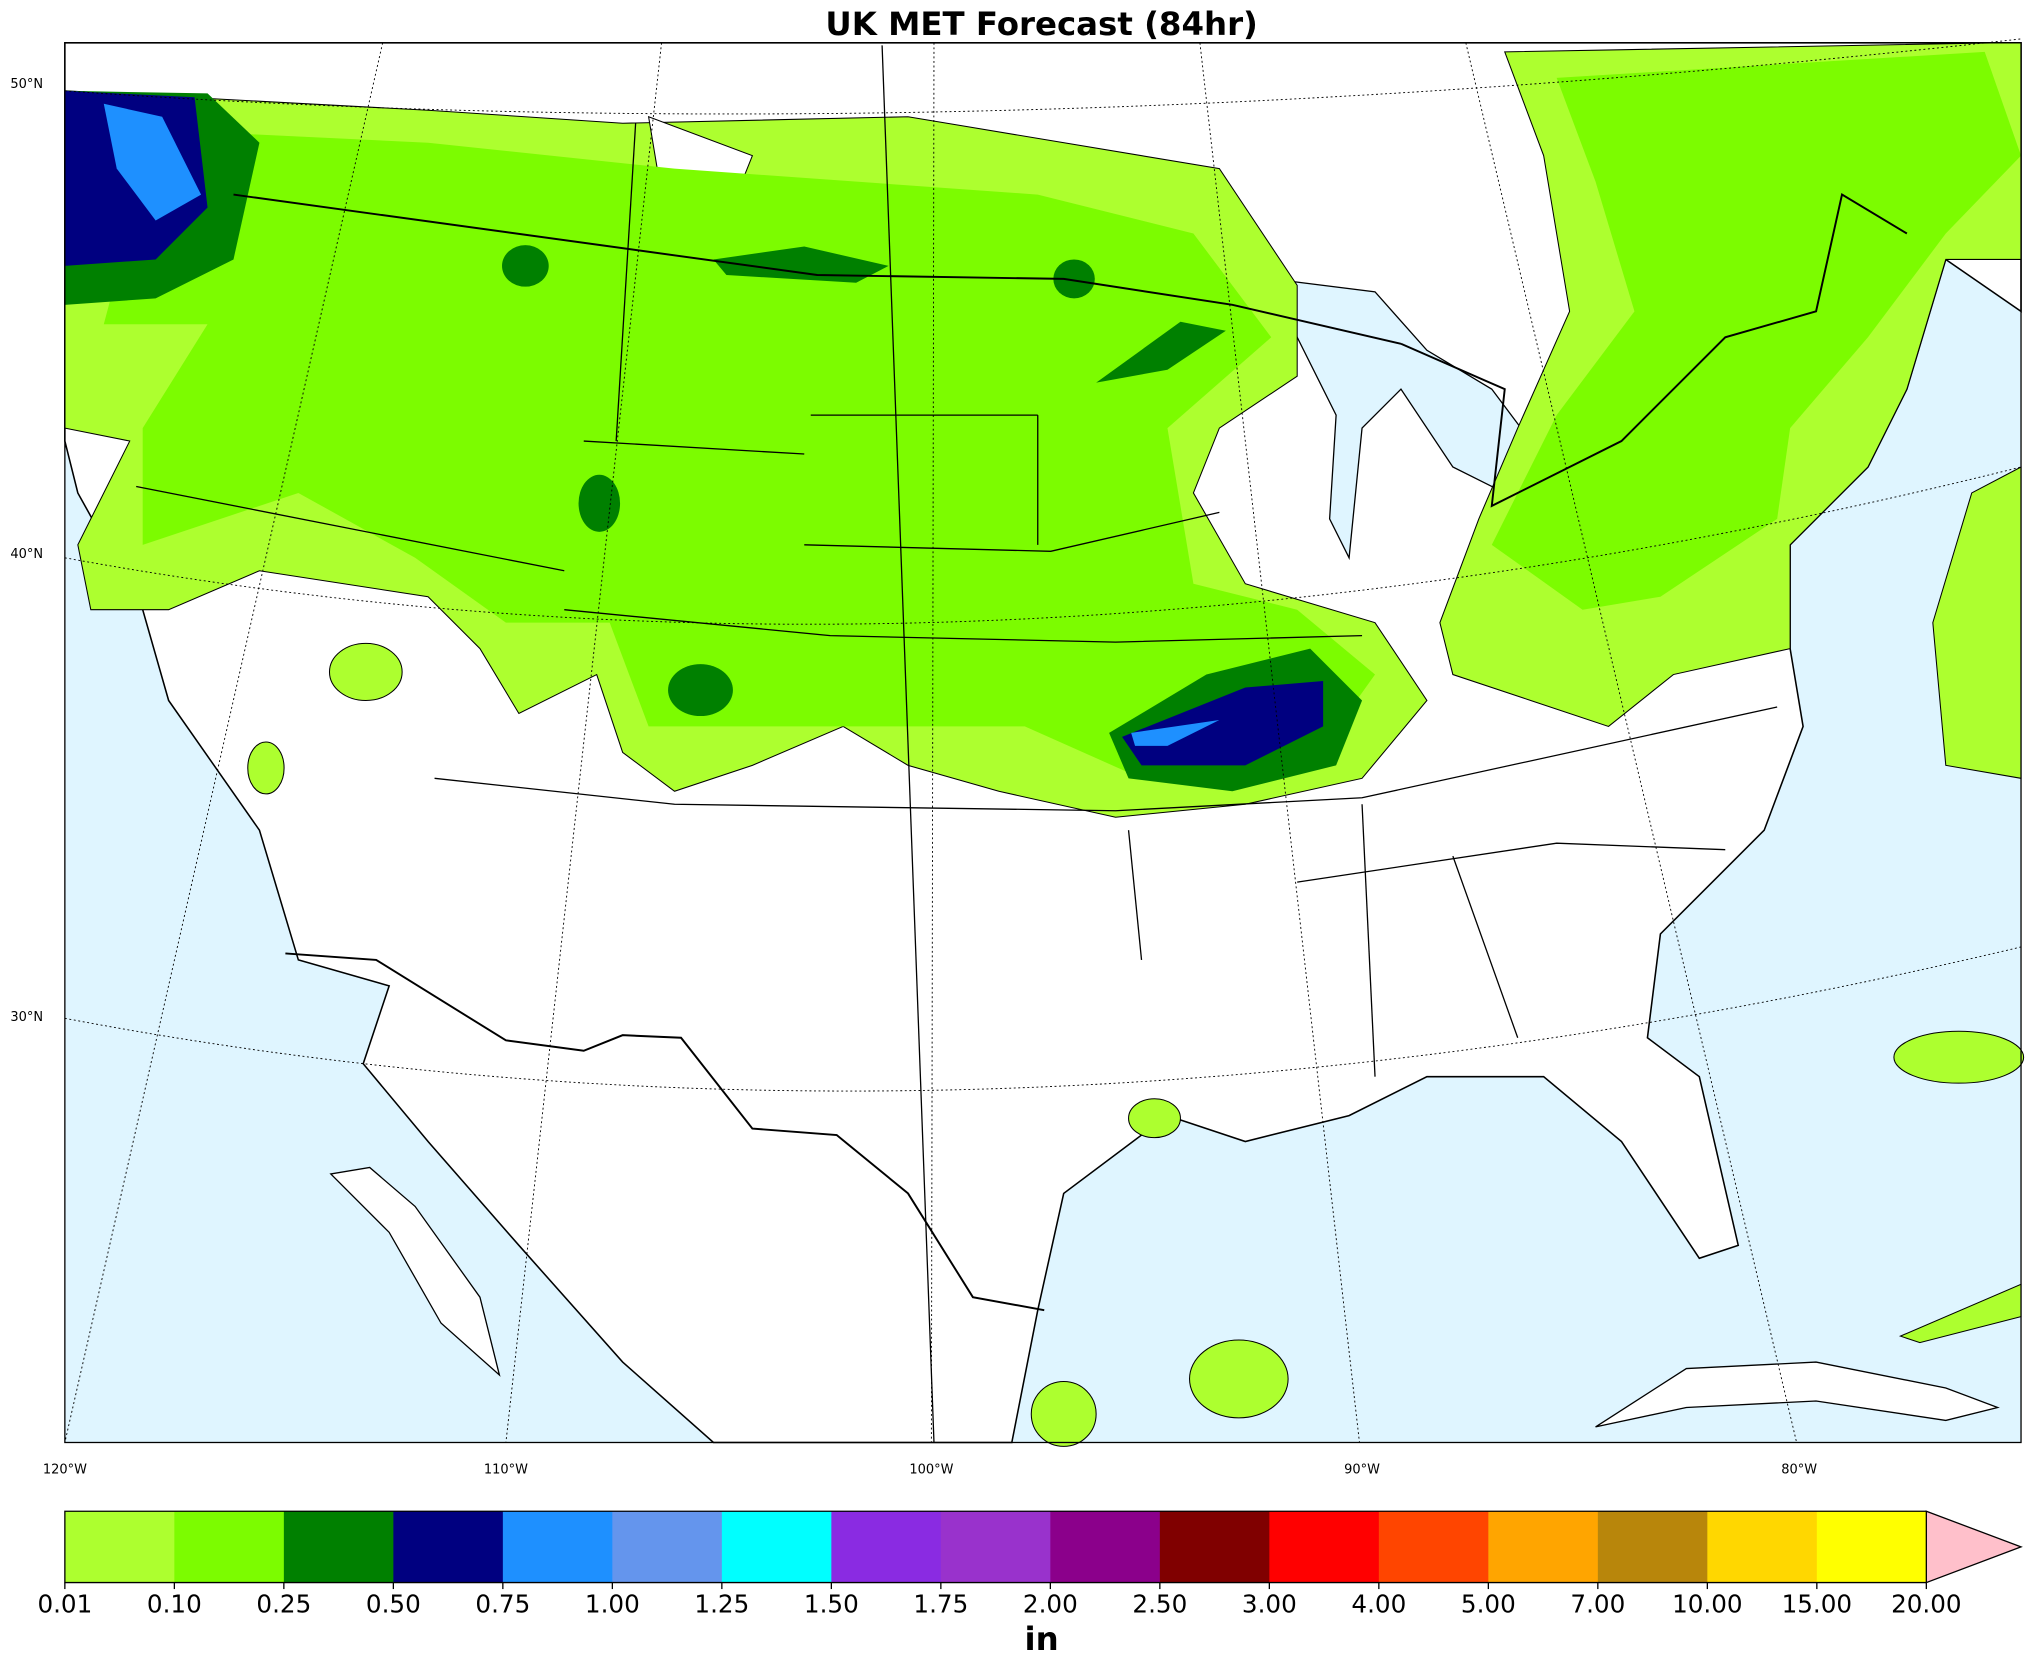 This screenshot has height=1666, width=2034. What do you see at coordinates (1401, 419) in the screenshot?
I see `great-lakes` at bounding box center [1401, 419].